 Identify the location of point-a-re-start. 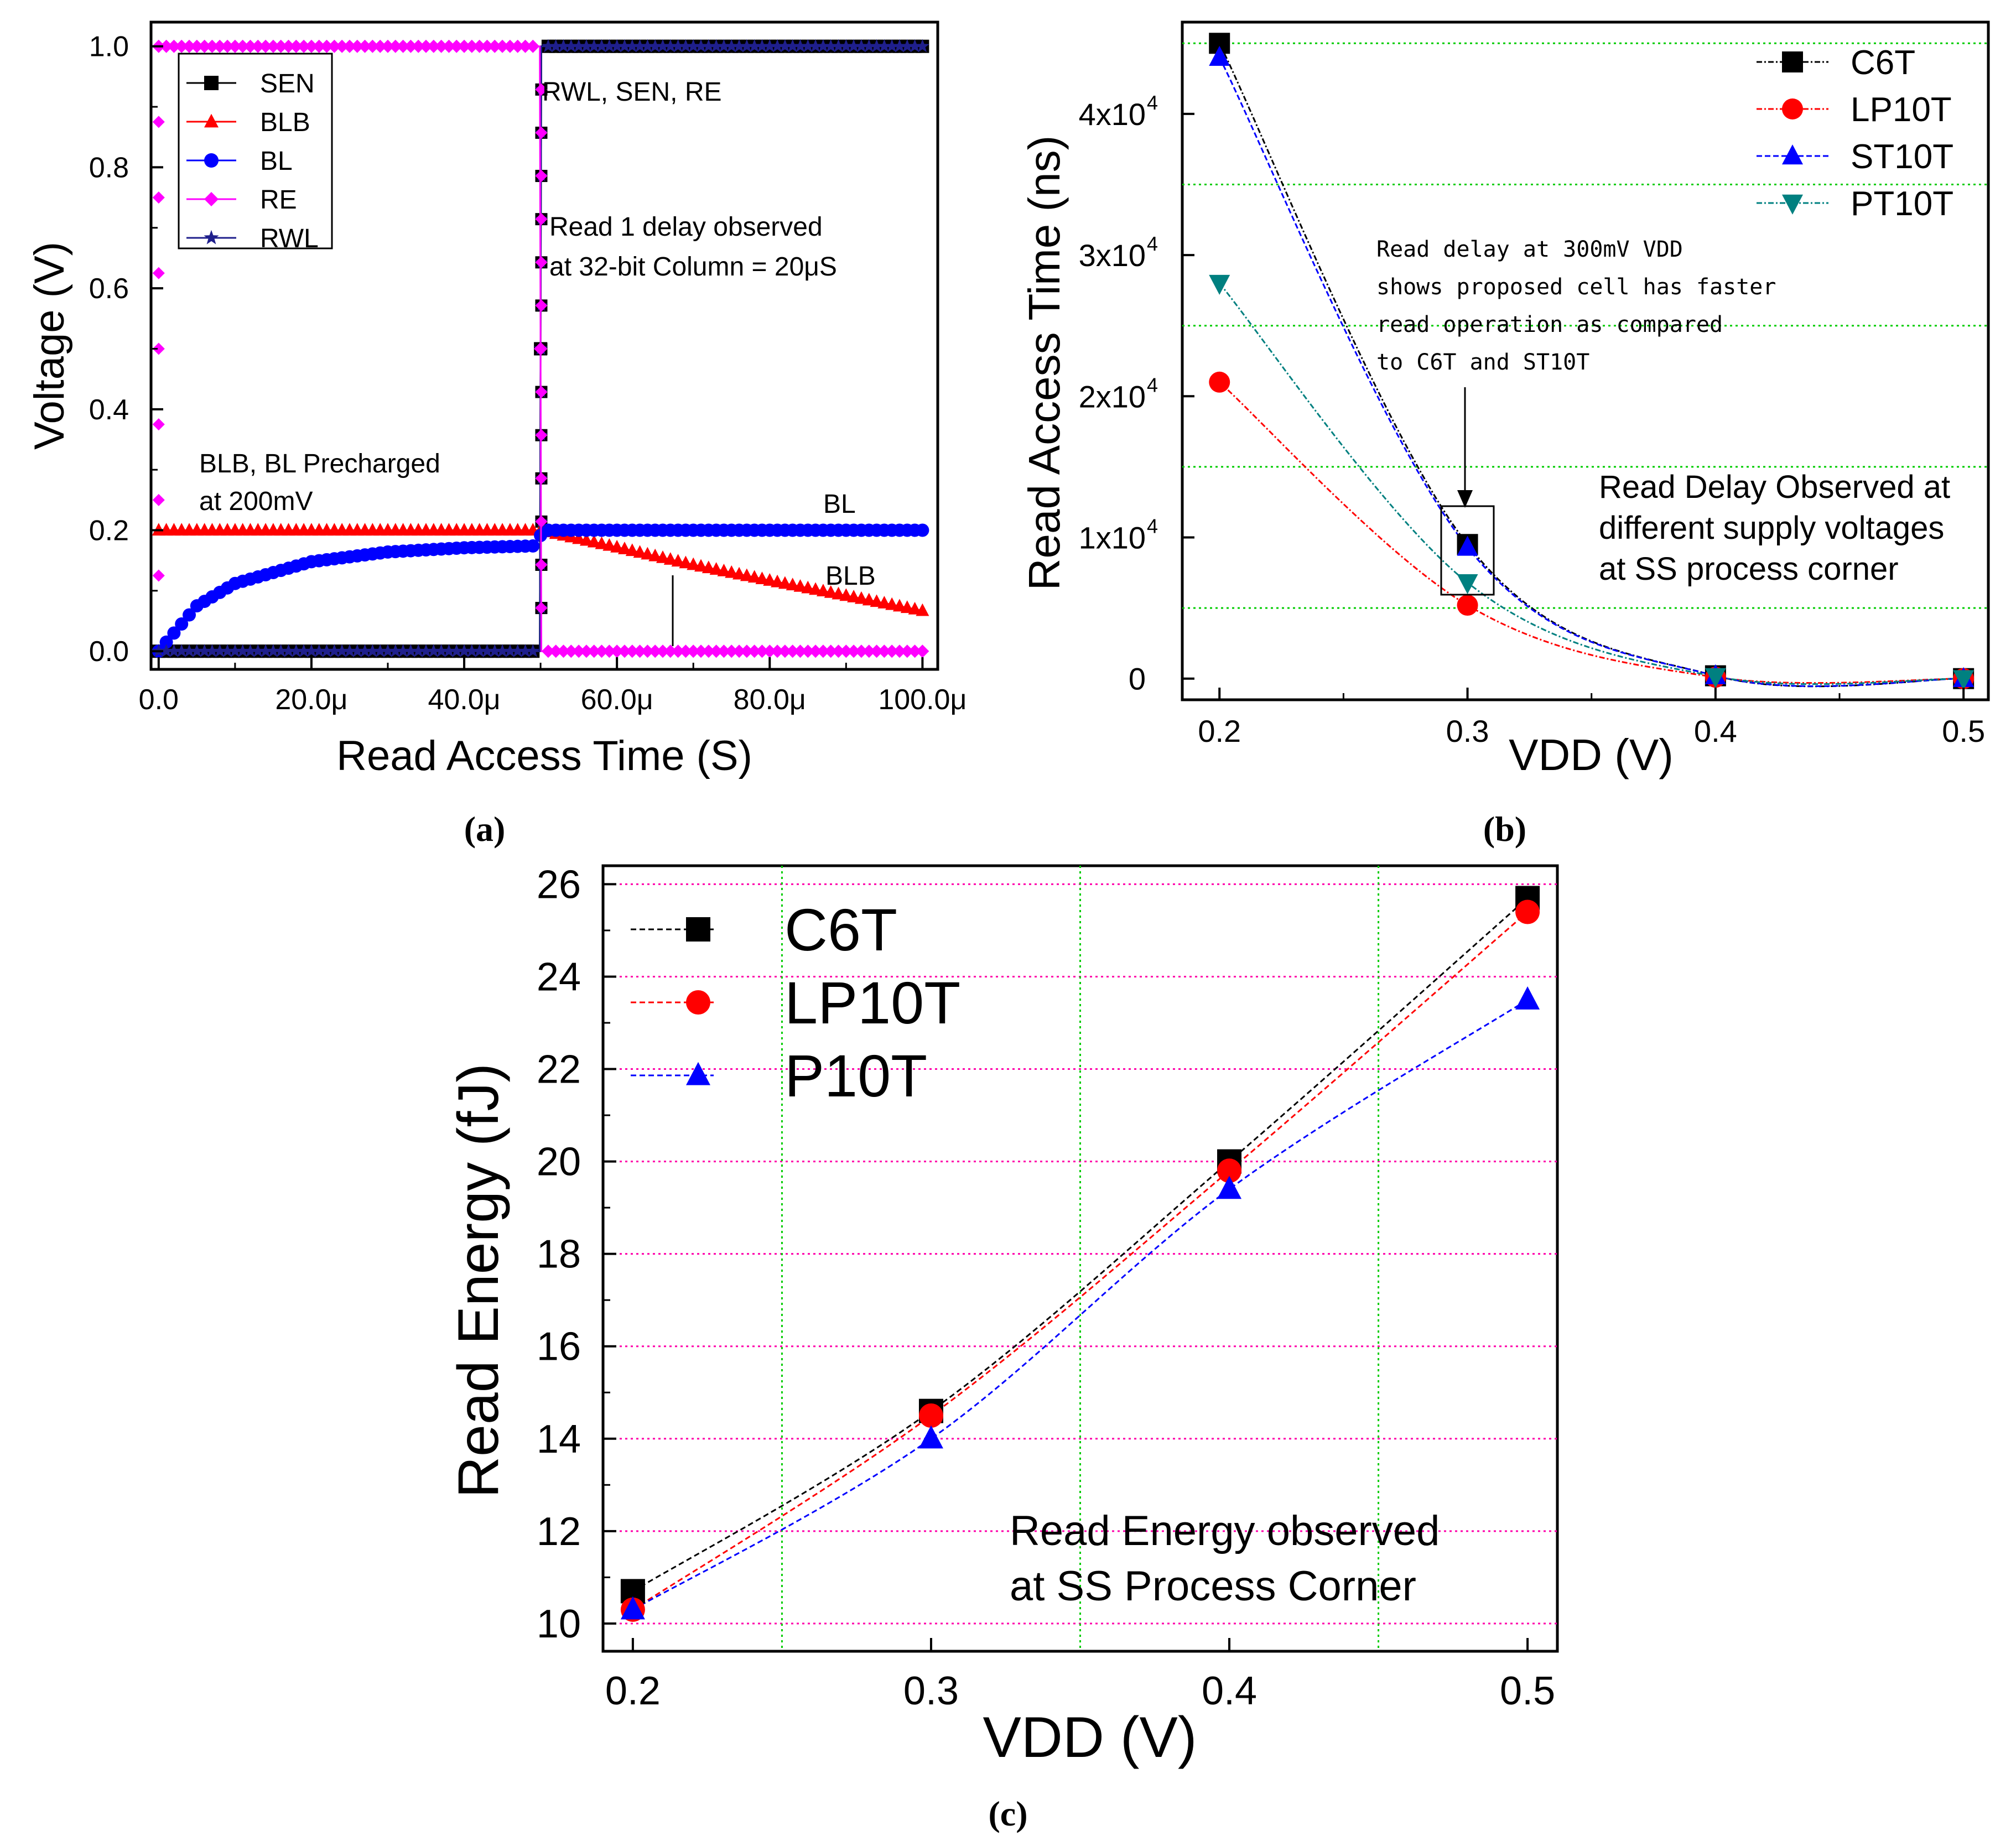
(159, 273).